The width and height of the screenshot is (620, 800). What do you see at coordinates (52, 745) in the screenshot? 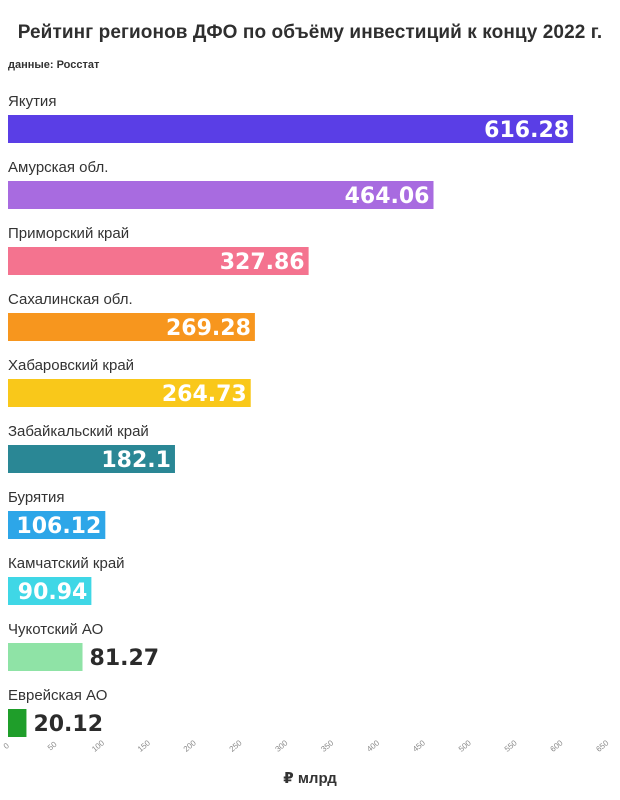
I see `x-tick-label: 50` at bounding box center [52, 745].